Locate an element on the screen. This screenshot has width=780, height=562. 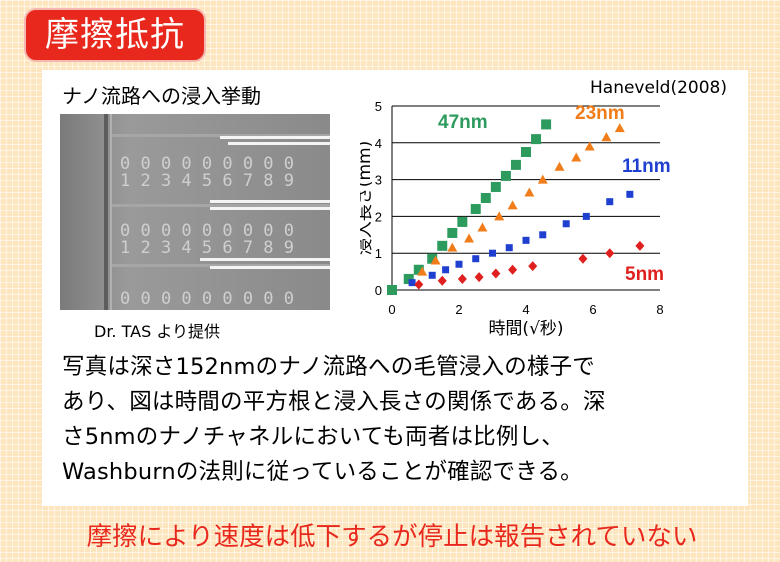
photo-number-row-1: 1 2 3 4 5 6 7 8 9 is located at coordinates (207, 181).